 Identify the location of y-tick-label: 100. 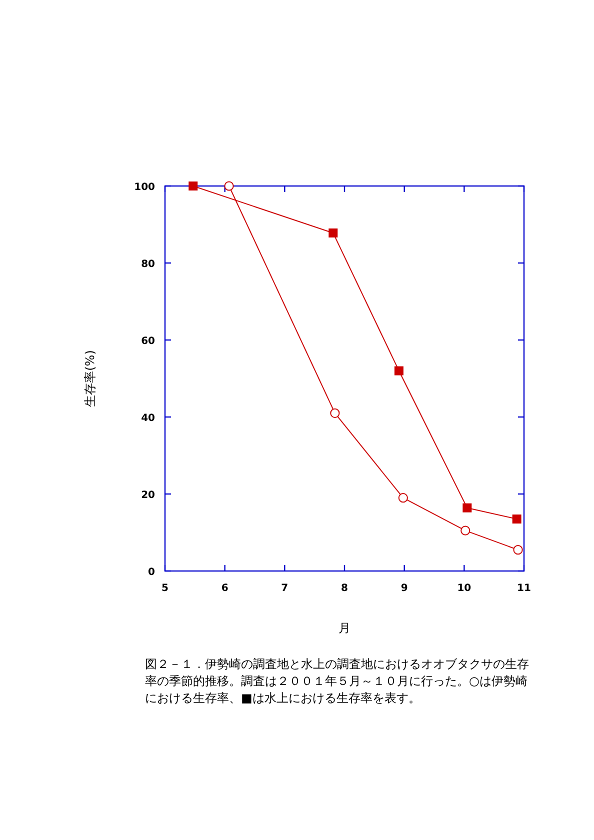
(145, 187).